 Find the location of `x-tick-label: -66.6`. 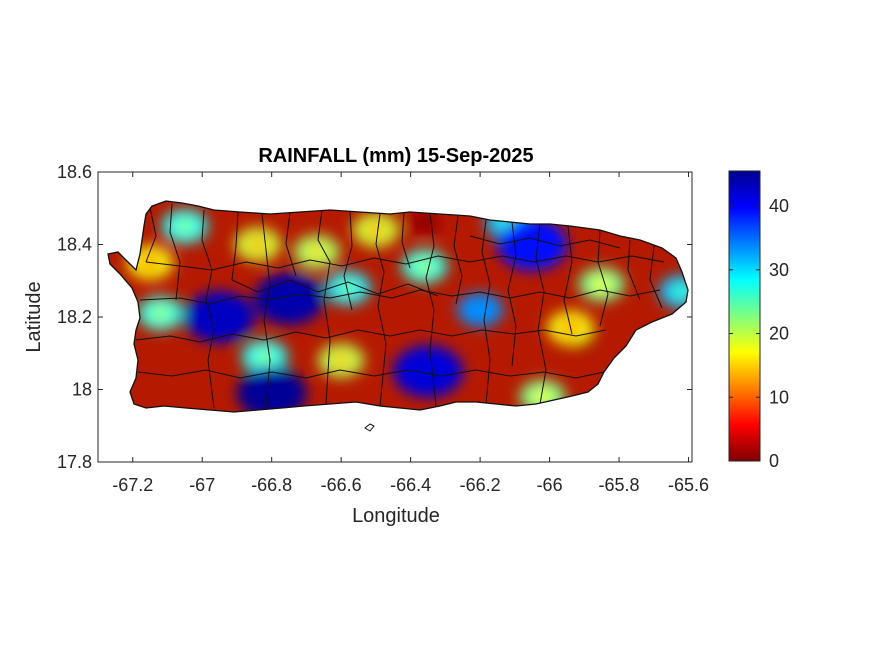

x-tick-label: -66.6 is located at coordinates (341, 485).